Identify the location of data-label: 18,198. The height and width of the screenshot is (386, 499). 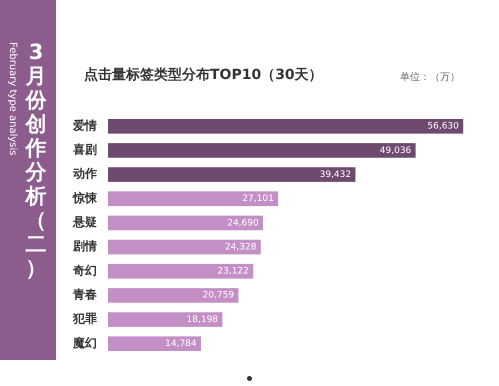
(202, 319).